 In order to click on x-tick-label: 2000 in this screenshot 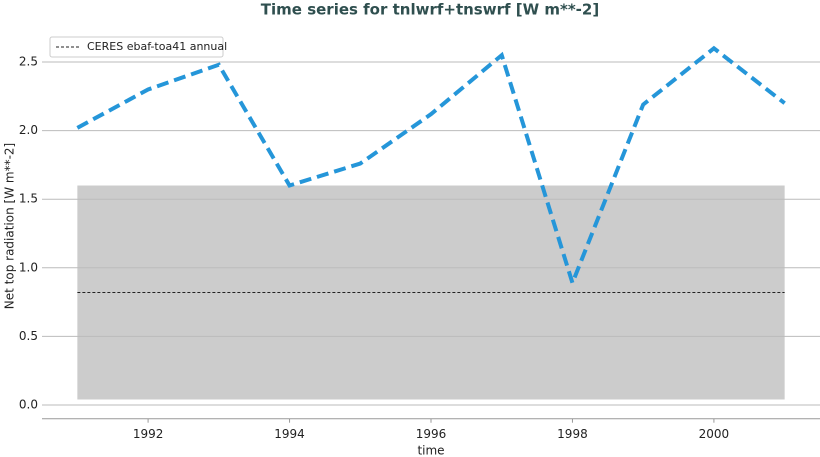, I will do `click(714, 434)`.